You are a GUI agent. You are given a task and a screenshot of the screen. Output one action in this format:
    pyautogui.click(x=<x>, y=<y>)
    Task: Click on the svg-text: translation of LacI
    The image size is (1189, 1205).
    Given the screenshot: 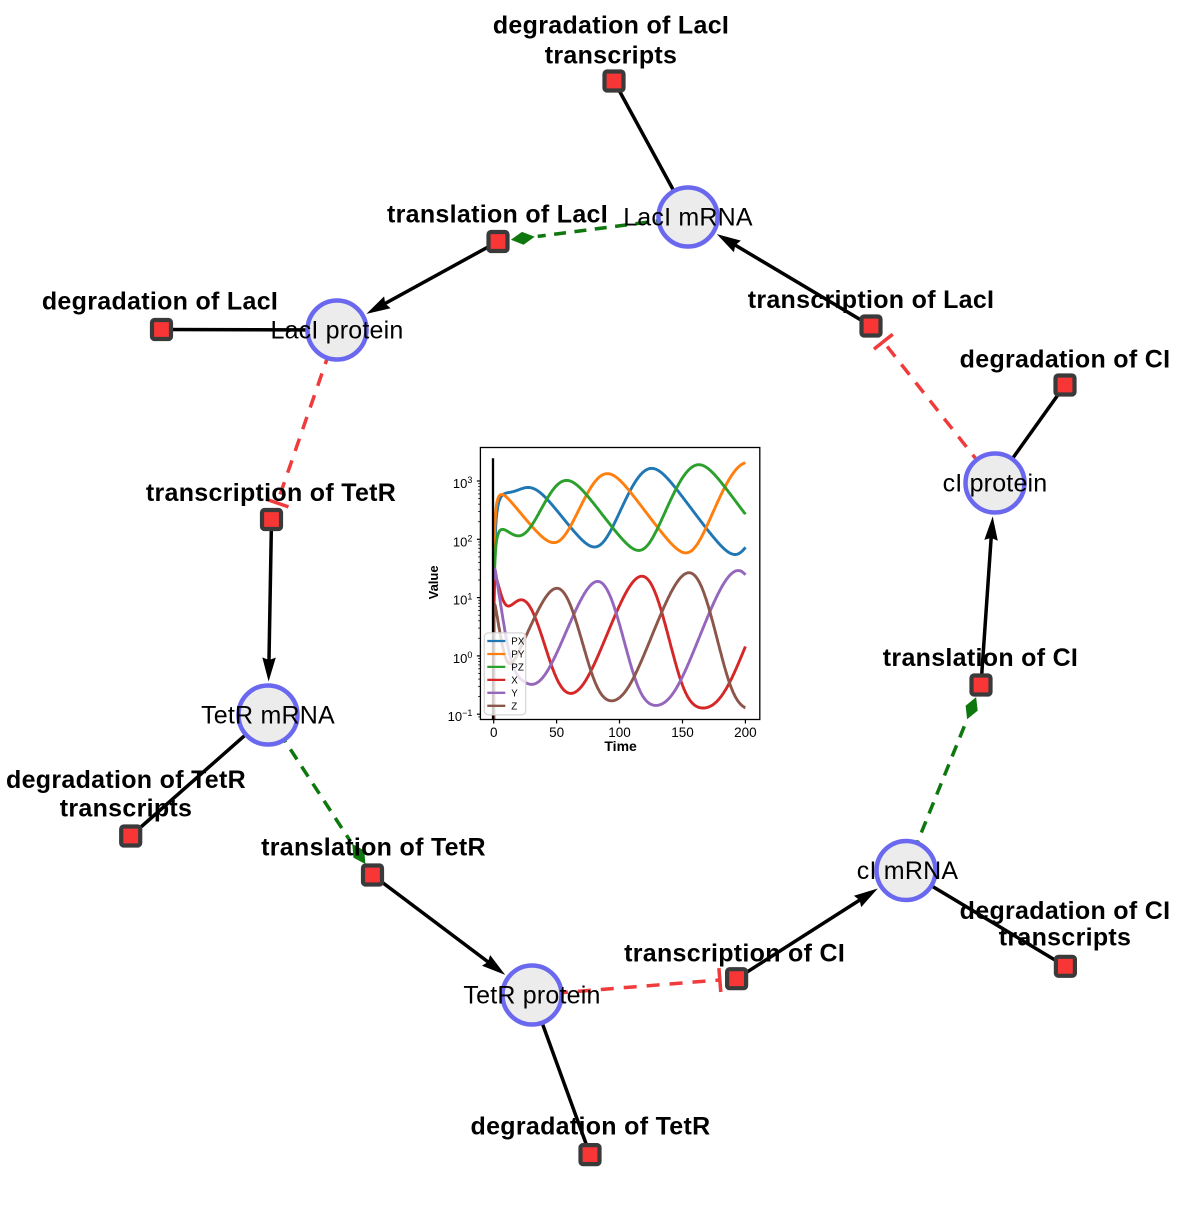 What is the action you would take?
    pyautogui.click(x=497, y=215)
    